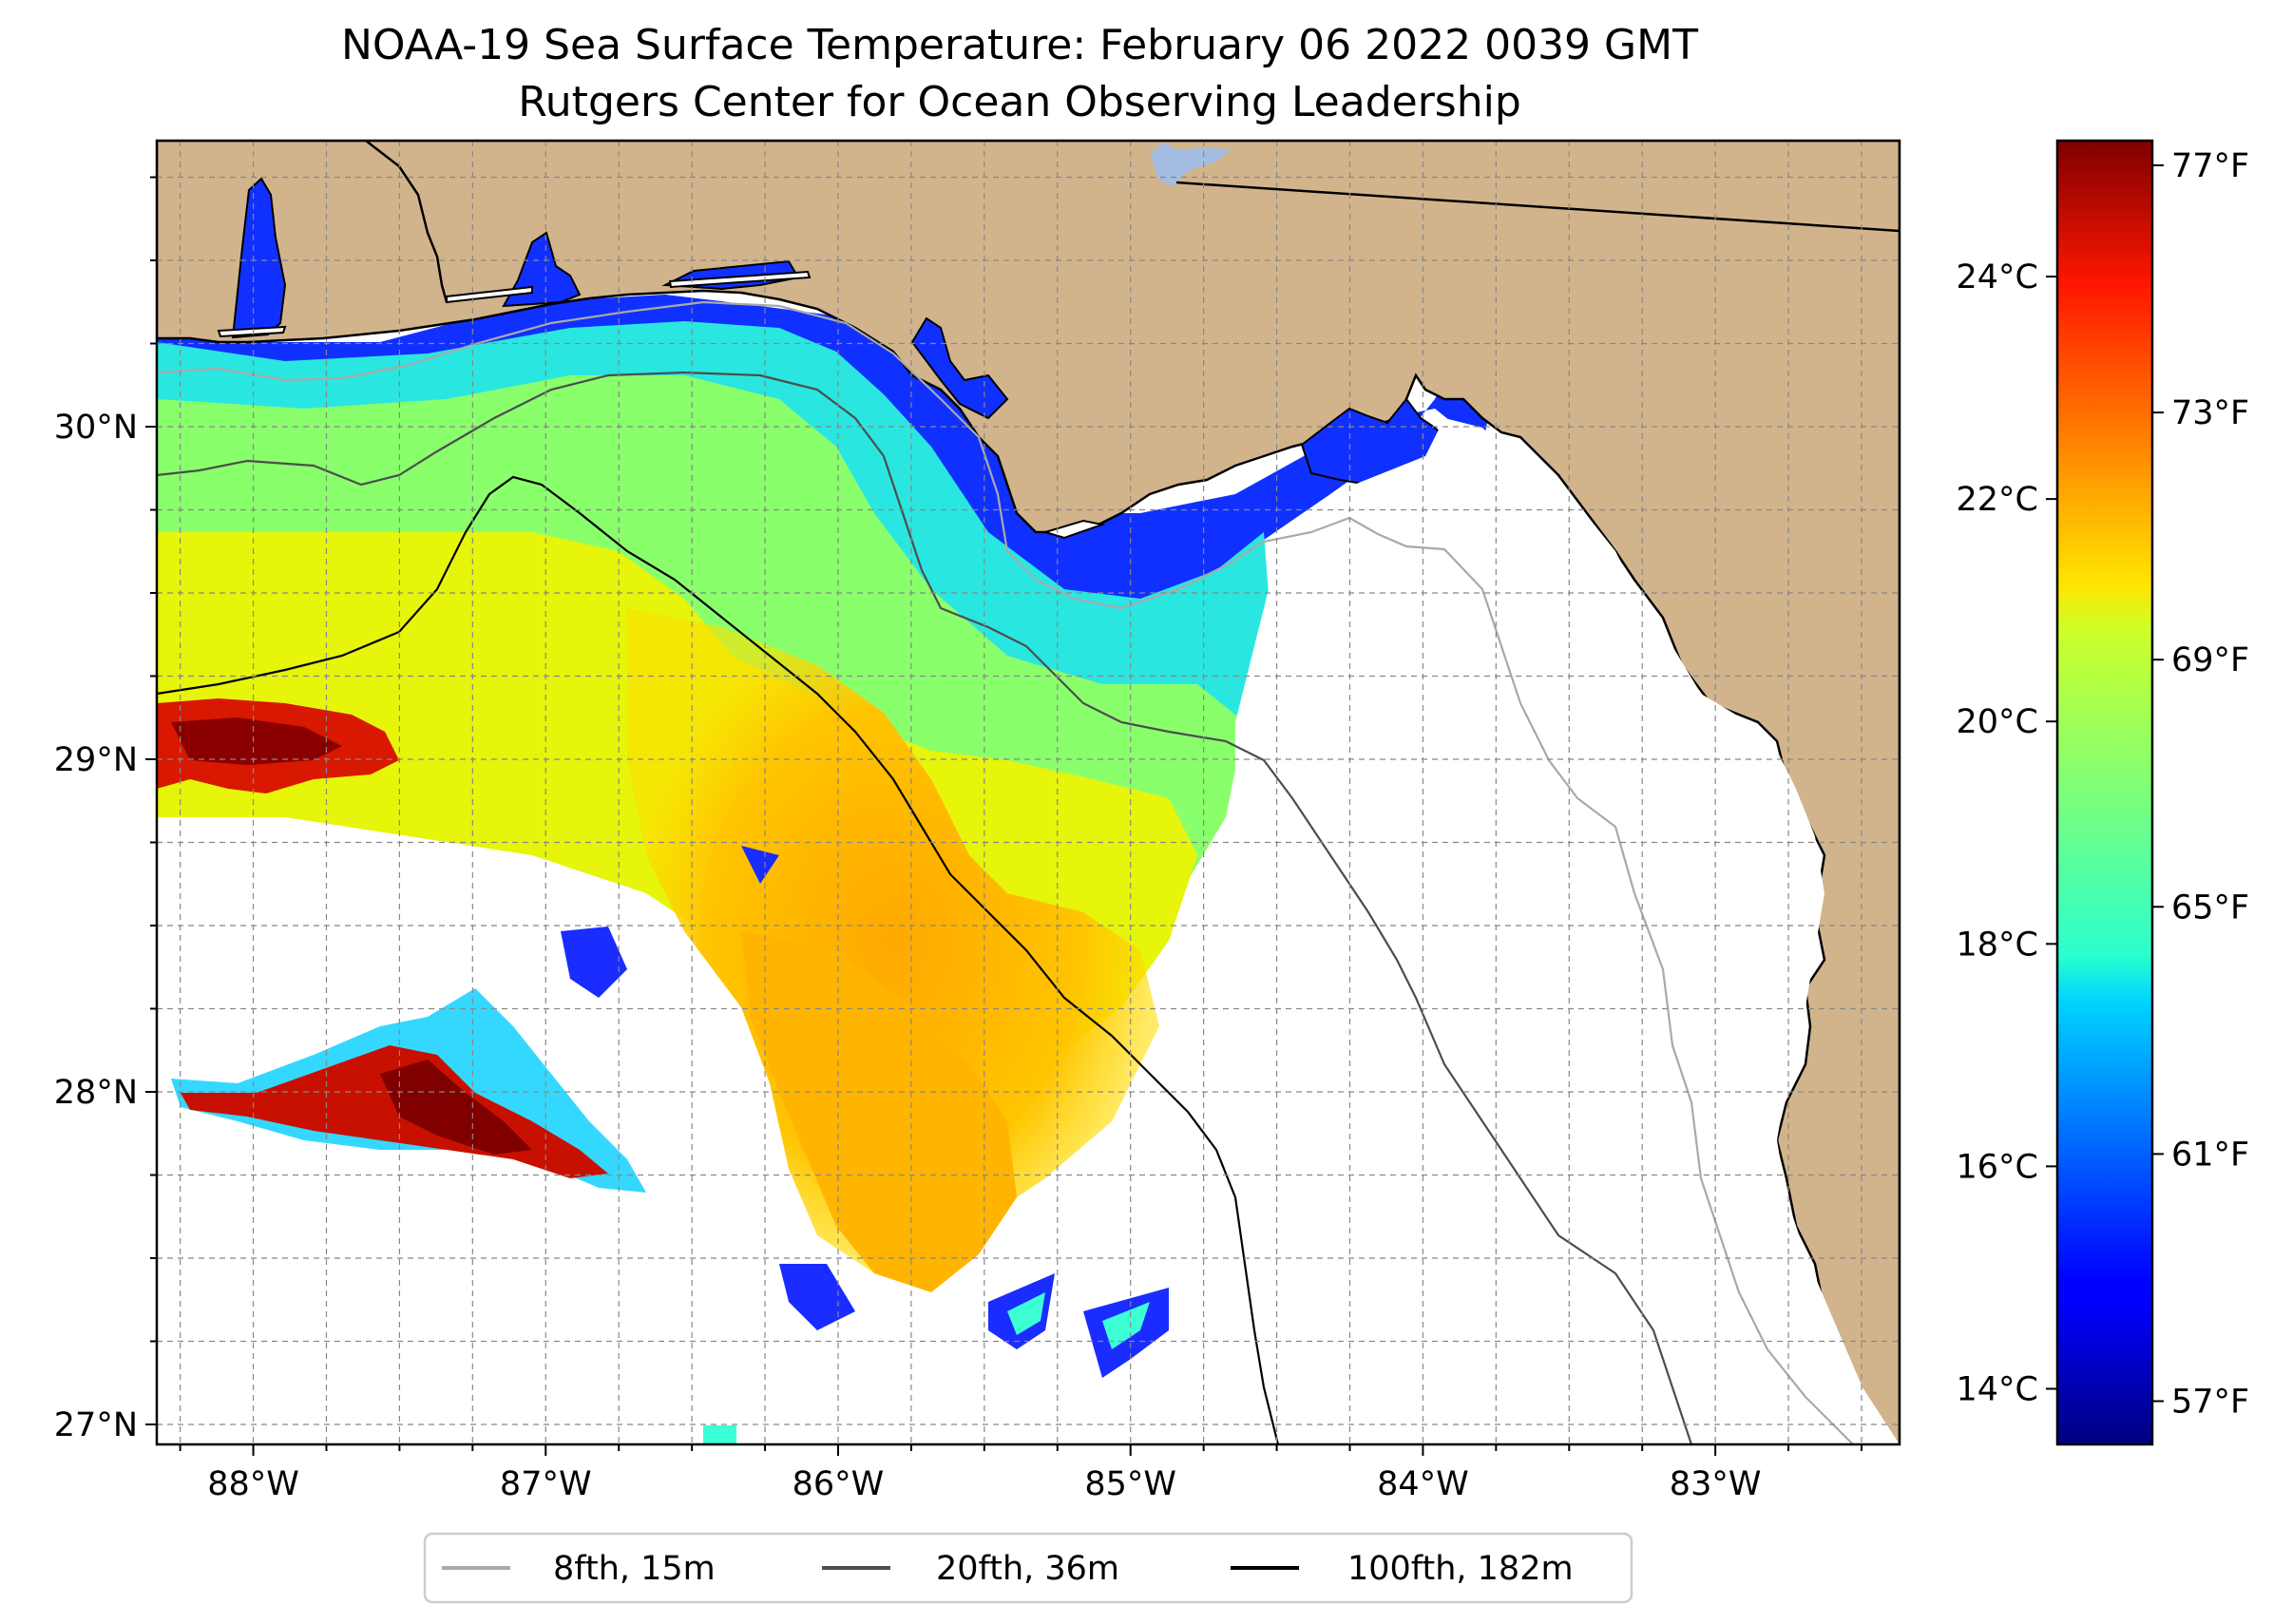 The width and height of the screenshot is (2292, 1624). I want to click on legend-box, so click(1028, 1568).